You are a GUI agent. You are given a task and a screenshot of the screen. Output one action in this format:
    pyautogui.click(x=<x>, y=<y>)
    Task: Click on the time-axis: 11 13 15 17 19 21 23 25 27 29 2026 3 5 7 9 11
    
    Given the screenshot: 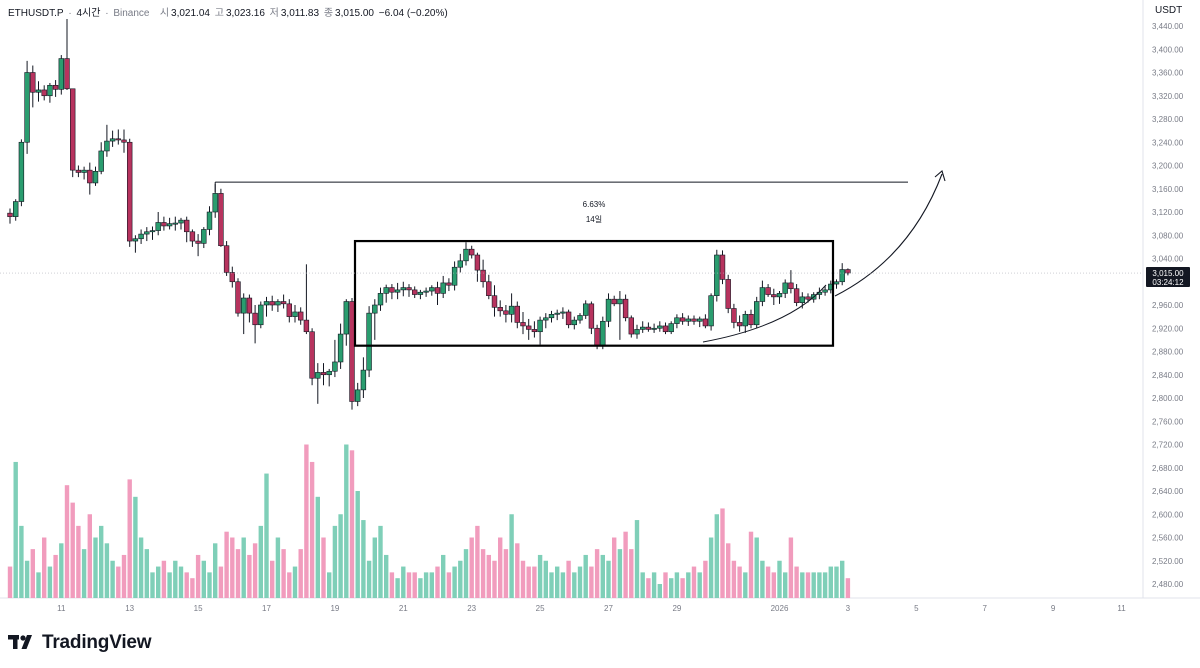 What is the action you would take?
    pyautogui.click(x=600, y=605)
    